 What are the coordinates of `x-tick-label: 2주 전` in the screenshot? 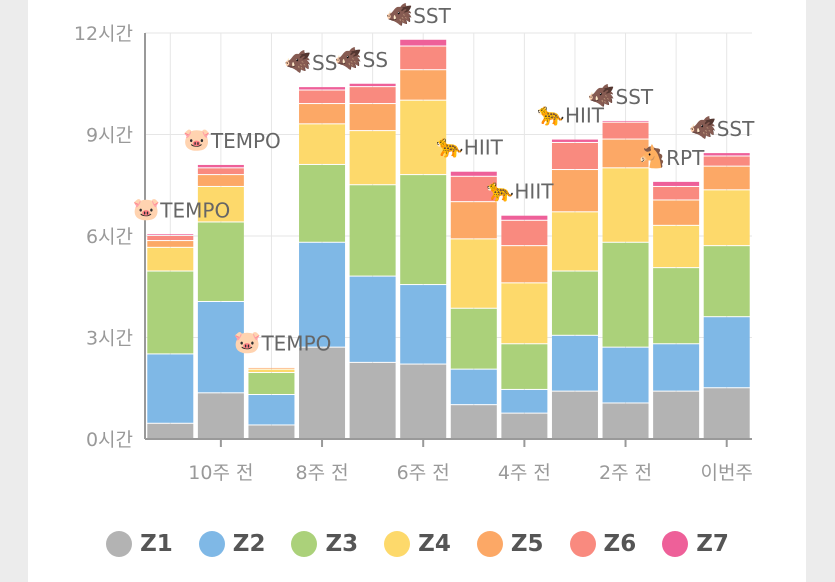 It's located at (625, 473).